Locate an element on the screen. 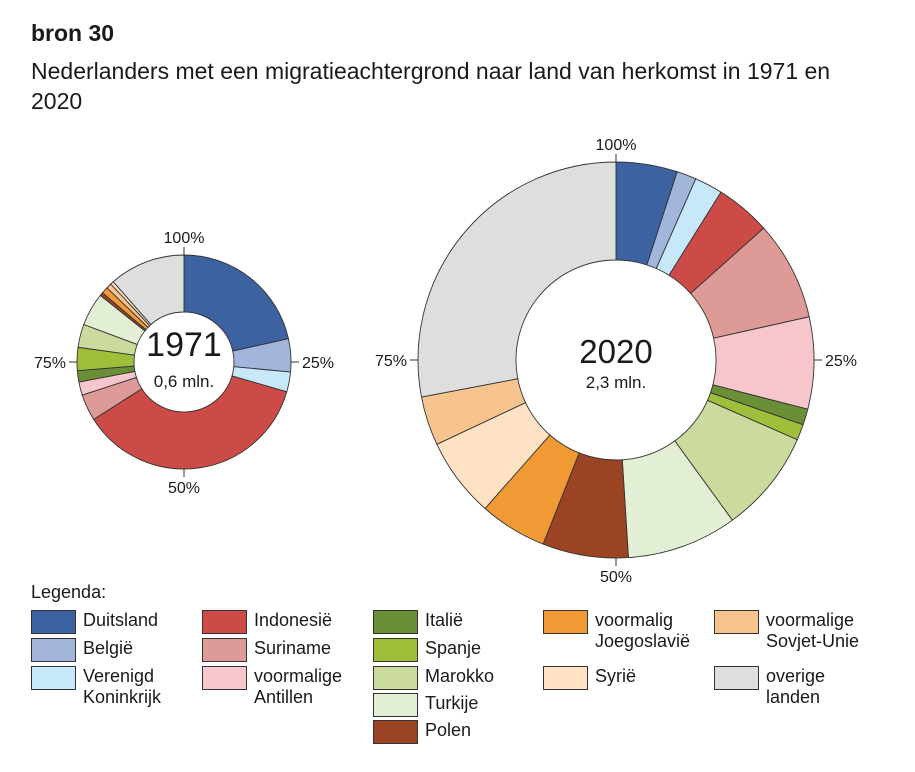  legend-item-spanje: Spanje is located at coordinates (454, 650).